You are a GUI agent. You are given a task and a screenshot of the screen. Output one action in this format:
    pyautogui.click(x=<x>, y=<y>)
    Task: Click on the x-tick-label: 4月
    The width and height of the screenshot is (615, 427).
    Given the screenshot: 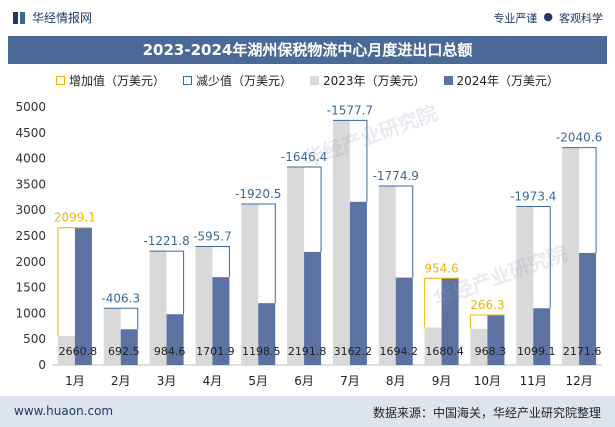 What is the action you would take?
    pyautogui.click(x=213, y=381)
    